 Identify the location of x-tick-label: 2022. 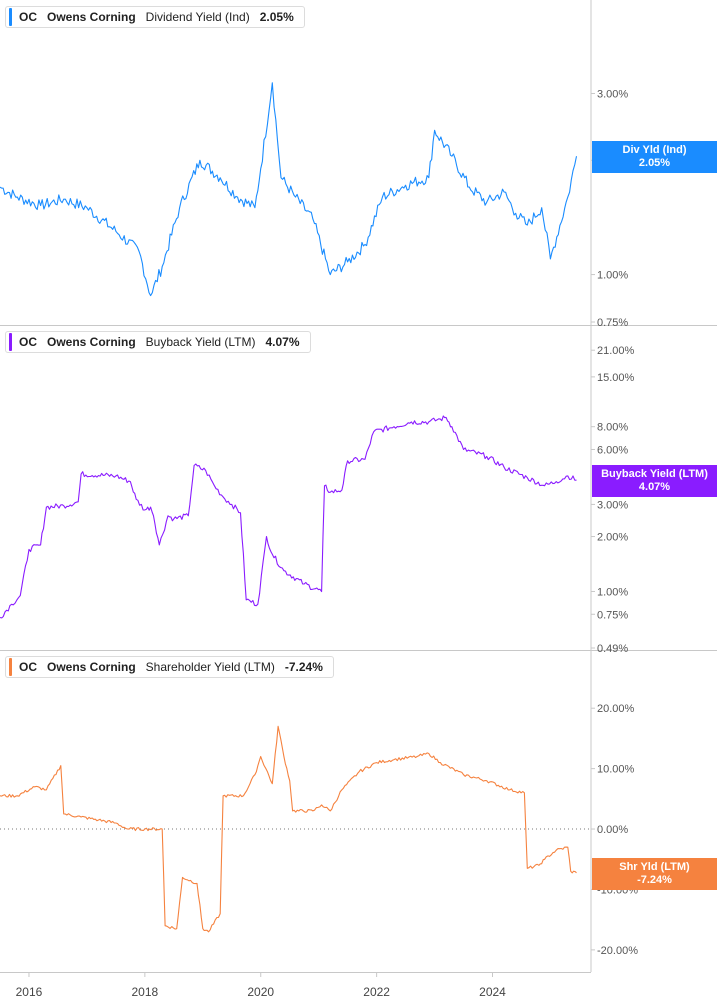
(376, 992).